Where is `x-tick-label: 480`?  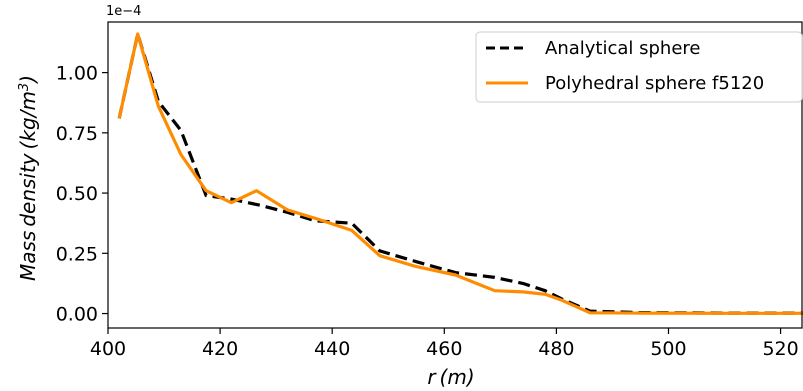
x-tick-label: 480 is located at coordinates (556, 349).